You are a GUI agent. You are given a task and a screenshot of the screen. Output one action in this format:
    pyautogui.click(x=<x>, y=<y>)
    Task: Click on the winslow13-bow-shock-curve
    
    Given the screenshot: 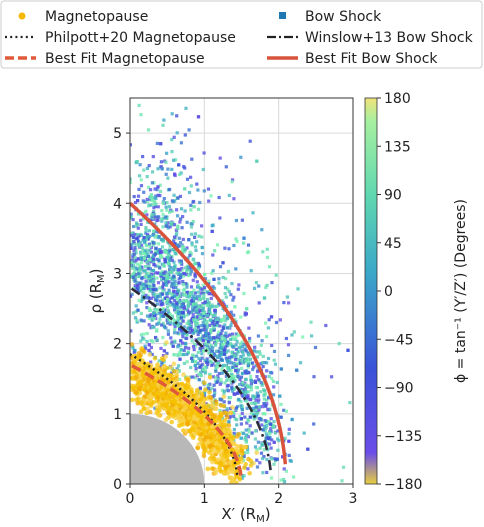 What is the action you would take?
    pyautogui.click(x=201, y=378)
    